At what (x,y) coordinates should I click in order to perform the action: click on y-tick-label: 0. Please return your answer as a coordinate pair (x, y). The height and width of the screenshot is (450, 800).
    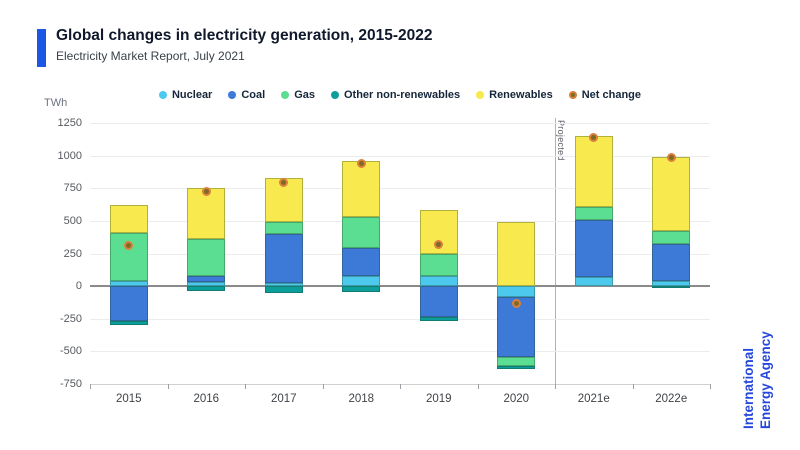
    Looking at the image, I should click on (78, 286).